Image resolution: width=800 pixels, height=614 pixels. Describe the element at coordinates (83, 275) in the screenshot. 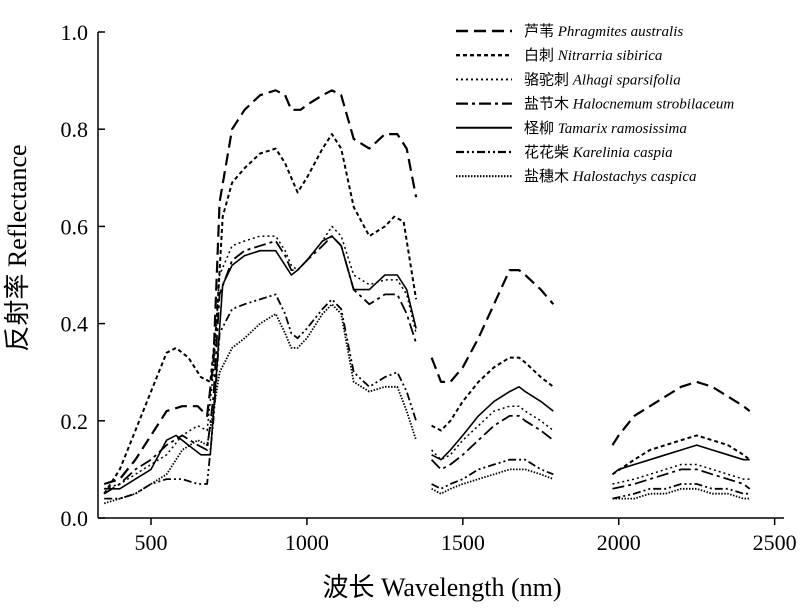

I see `y-ticks: 0.0 0.2 0.4 0.6 0.8 1.0` at that location.